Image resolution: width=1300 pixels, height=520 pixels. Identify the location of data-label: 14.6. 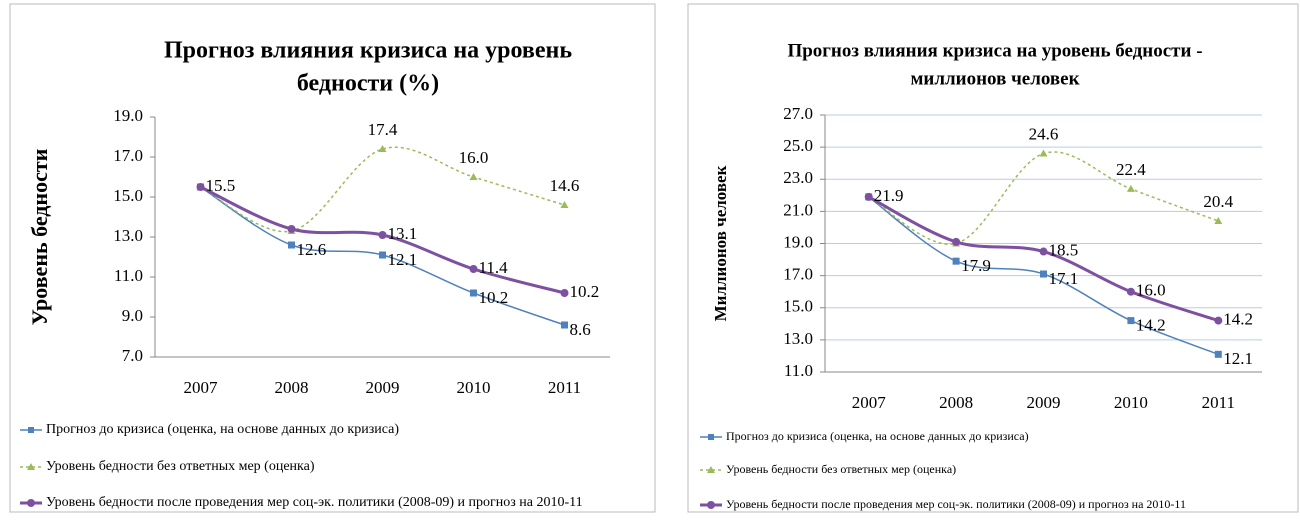
(565, 185).